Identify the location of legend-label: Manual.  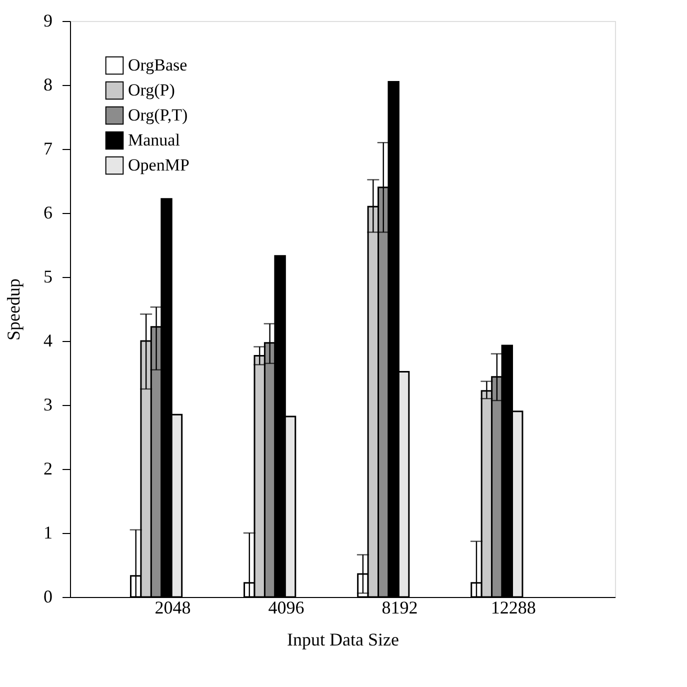
(154, 140).